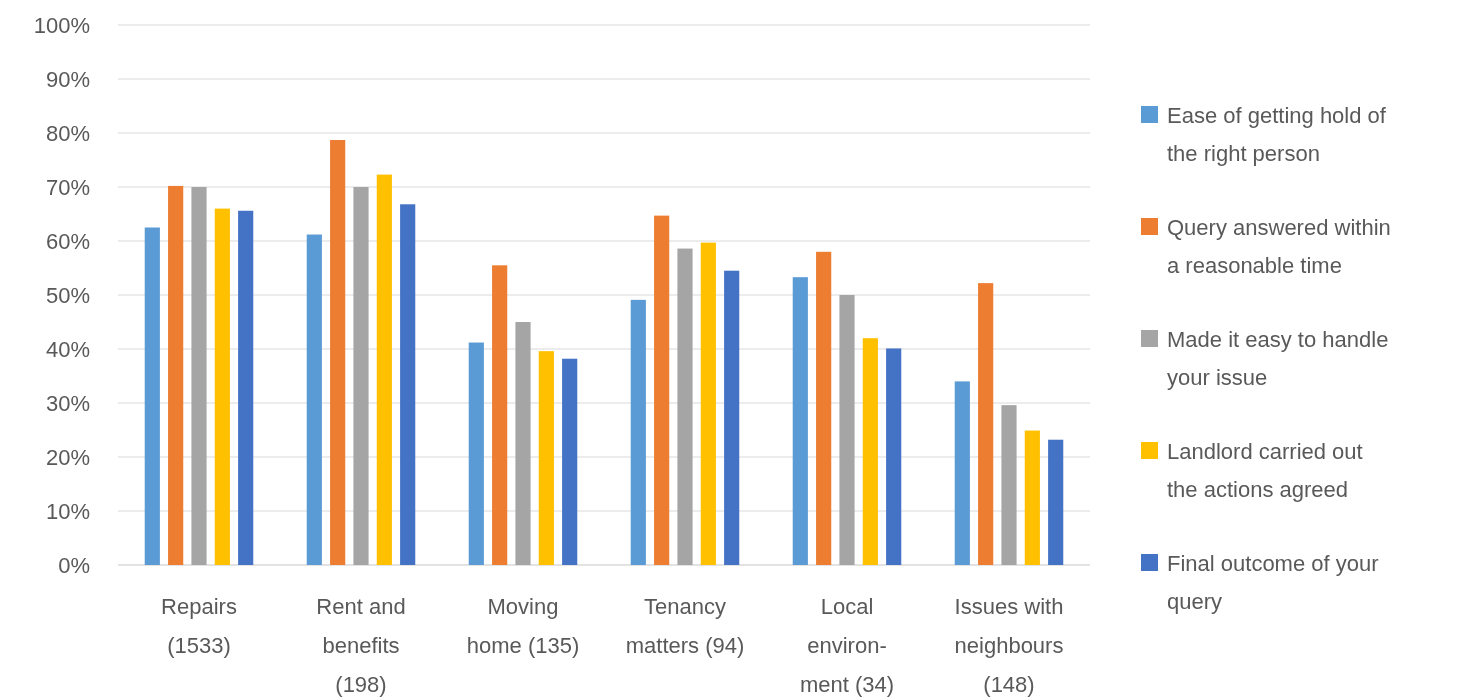 This screenshot has height=700, width=1472. I want to click on x-tick-label: Issues with neighbours (148), so click(1009, 645).